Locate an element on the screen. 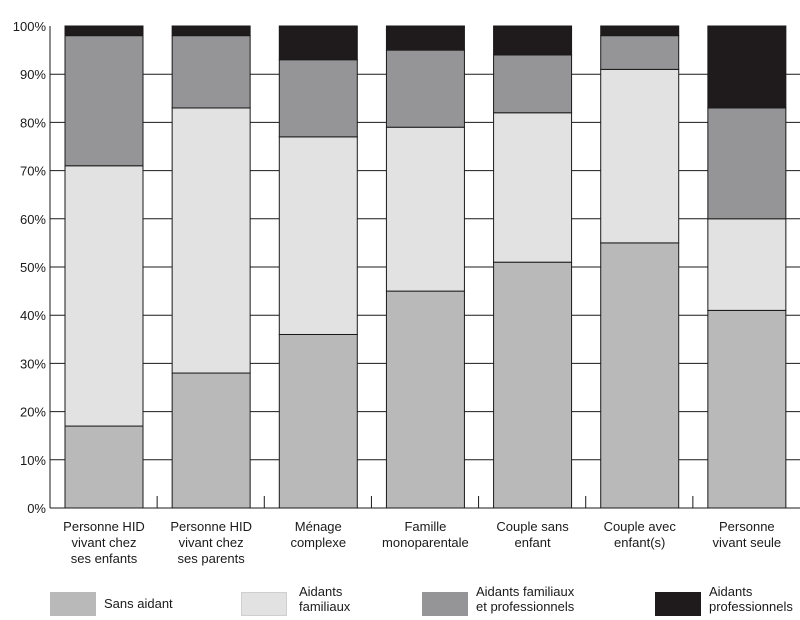 Image resolution: width=800 pixels, height=620 pixels. y-tick-label: 40% is located at coordinates (33, 315).